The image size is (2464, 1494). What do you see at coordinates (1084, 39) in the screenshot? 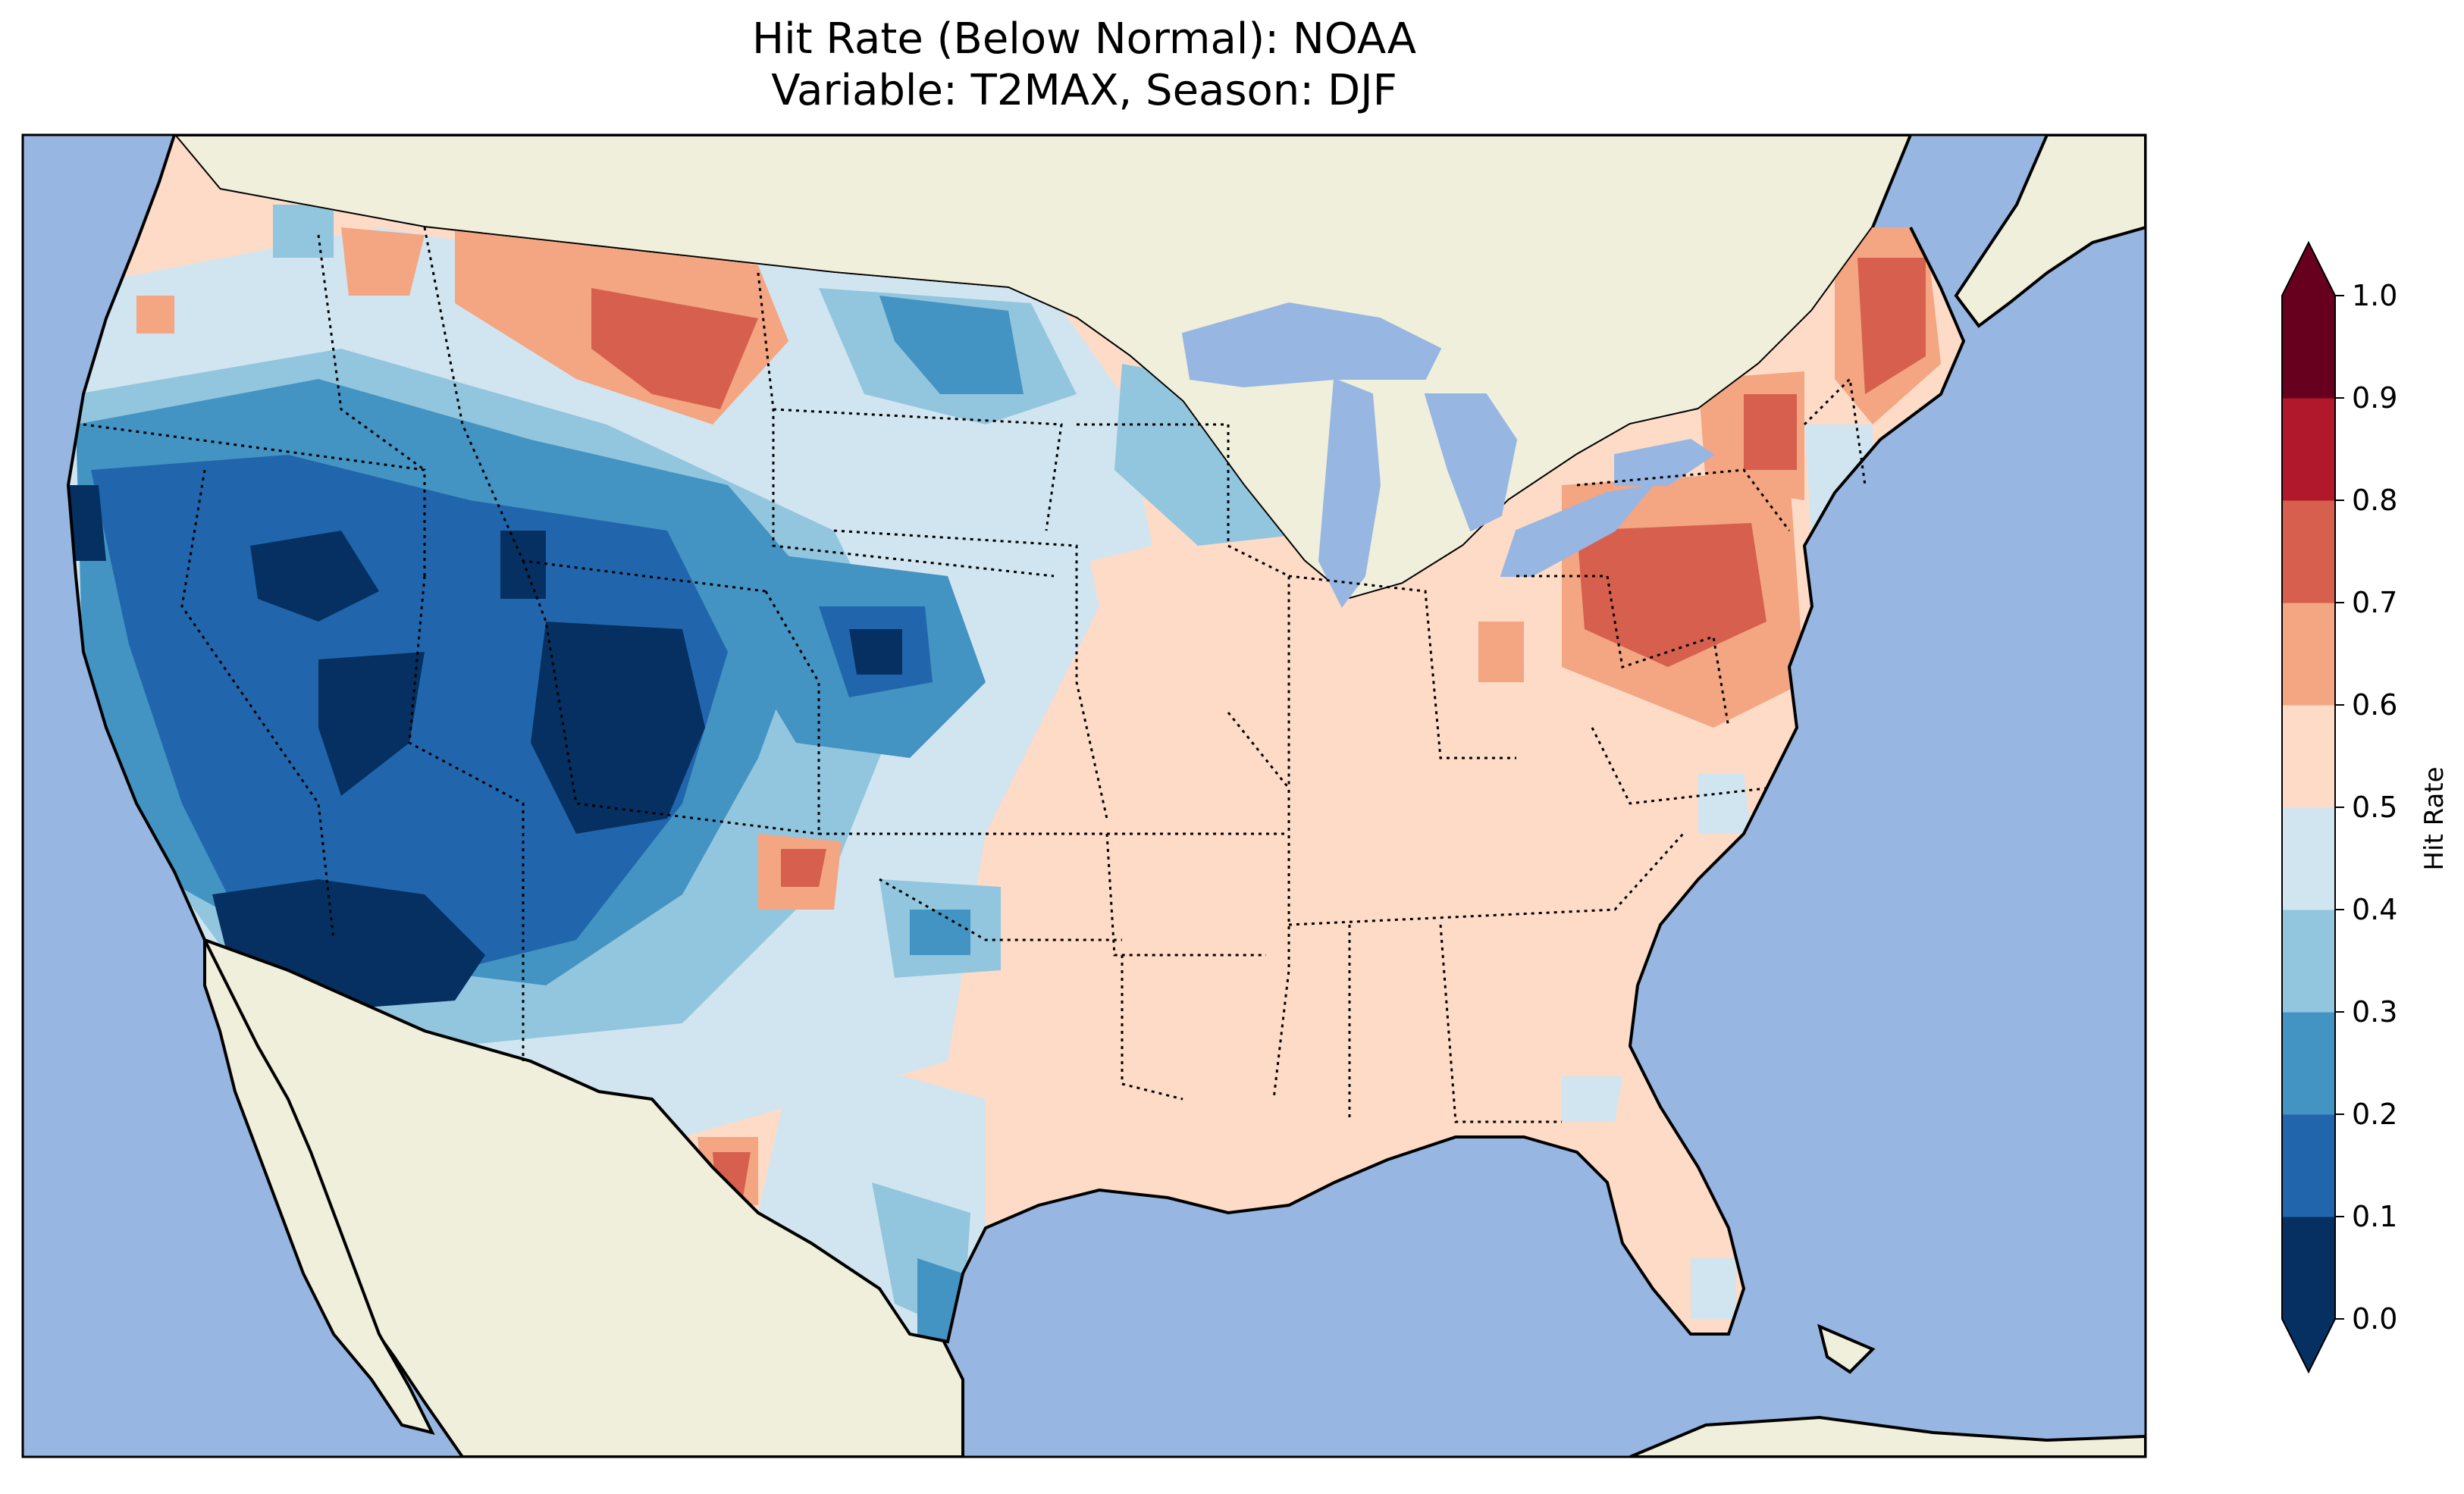
I see `title-line-1: Hit Rate (Below Normal): NOAA` at bounding box center [1084, 39].